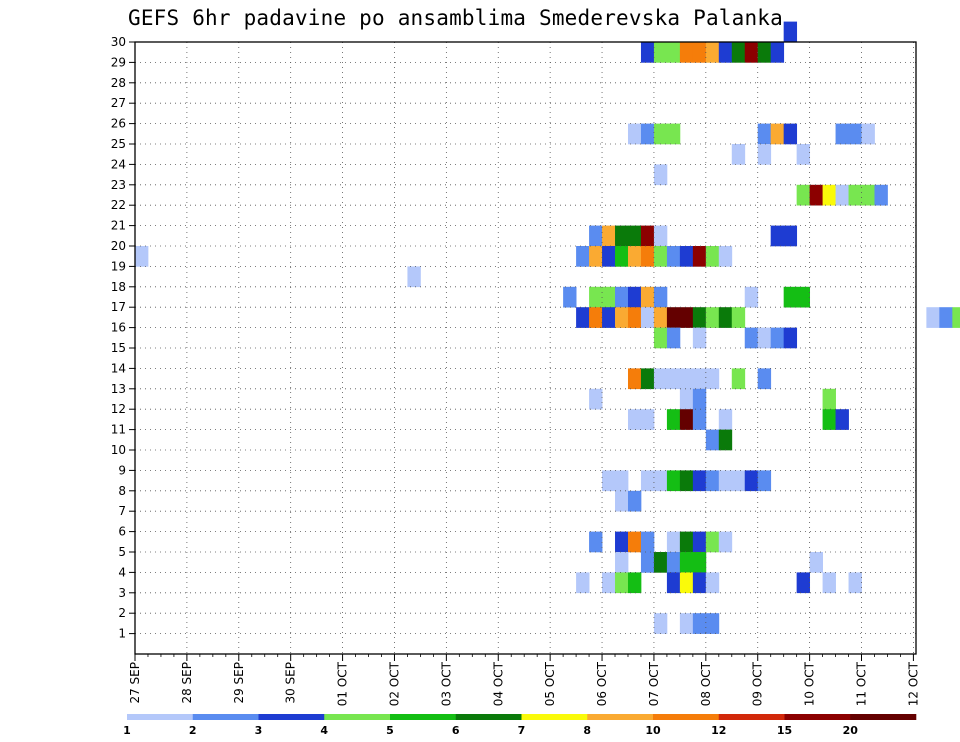 The image size is (960, 742). Describe the element at coordinates (456, 730) in the screenshot. I see `legend-label: 6` at that location.